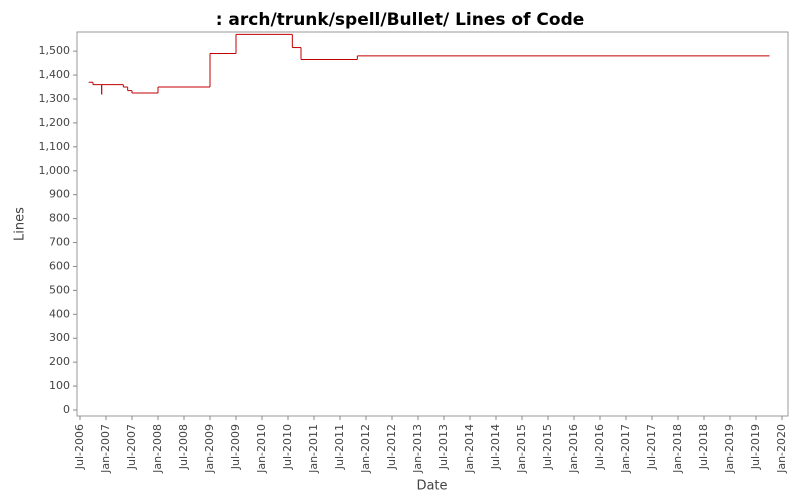  Describe the element at coordinates (105, 449) in the screenshot. I see `x-tick-label: Jan-2007` at that location.